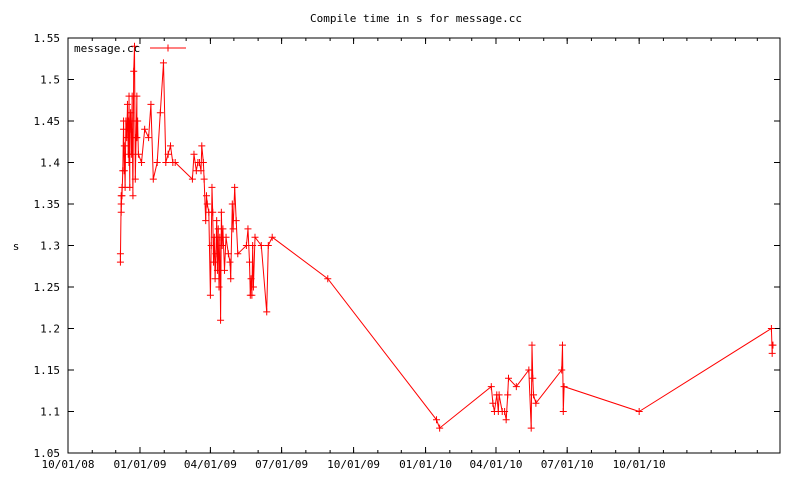 The width and height of the screenshot is (800, 480). Describe the element at coordinates (50, 246) in the screenshot. I see `y-tick-label: 1.3` at that location.